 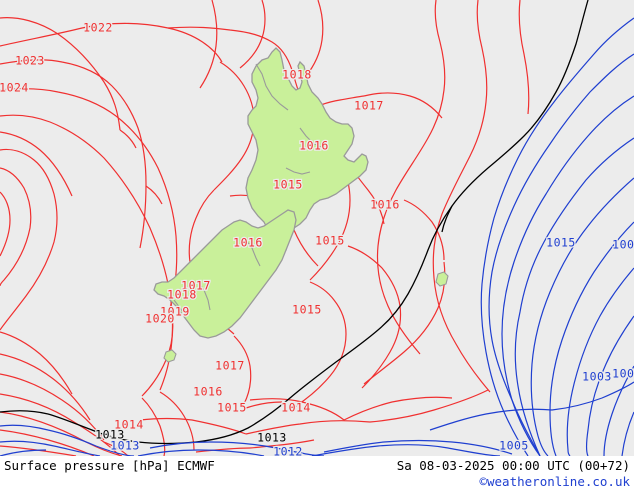 What do you see at coordinates (249, 190) in the screenshot?
I see `coastline-detail` at bounding box center [249, 190].